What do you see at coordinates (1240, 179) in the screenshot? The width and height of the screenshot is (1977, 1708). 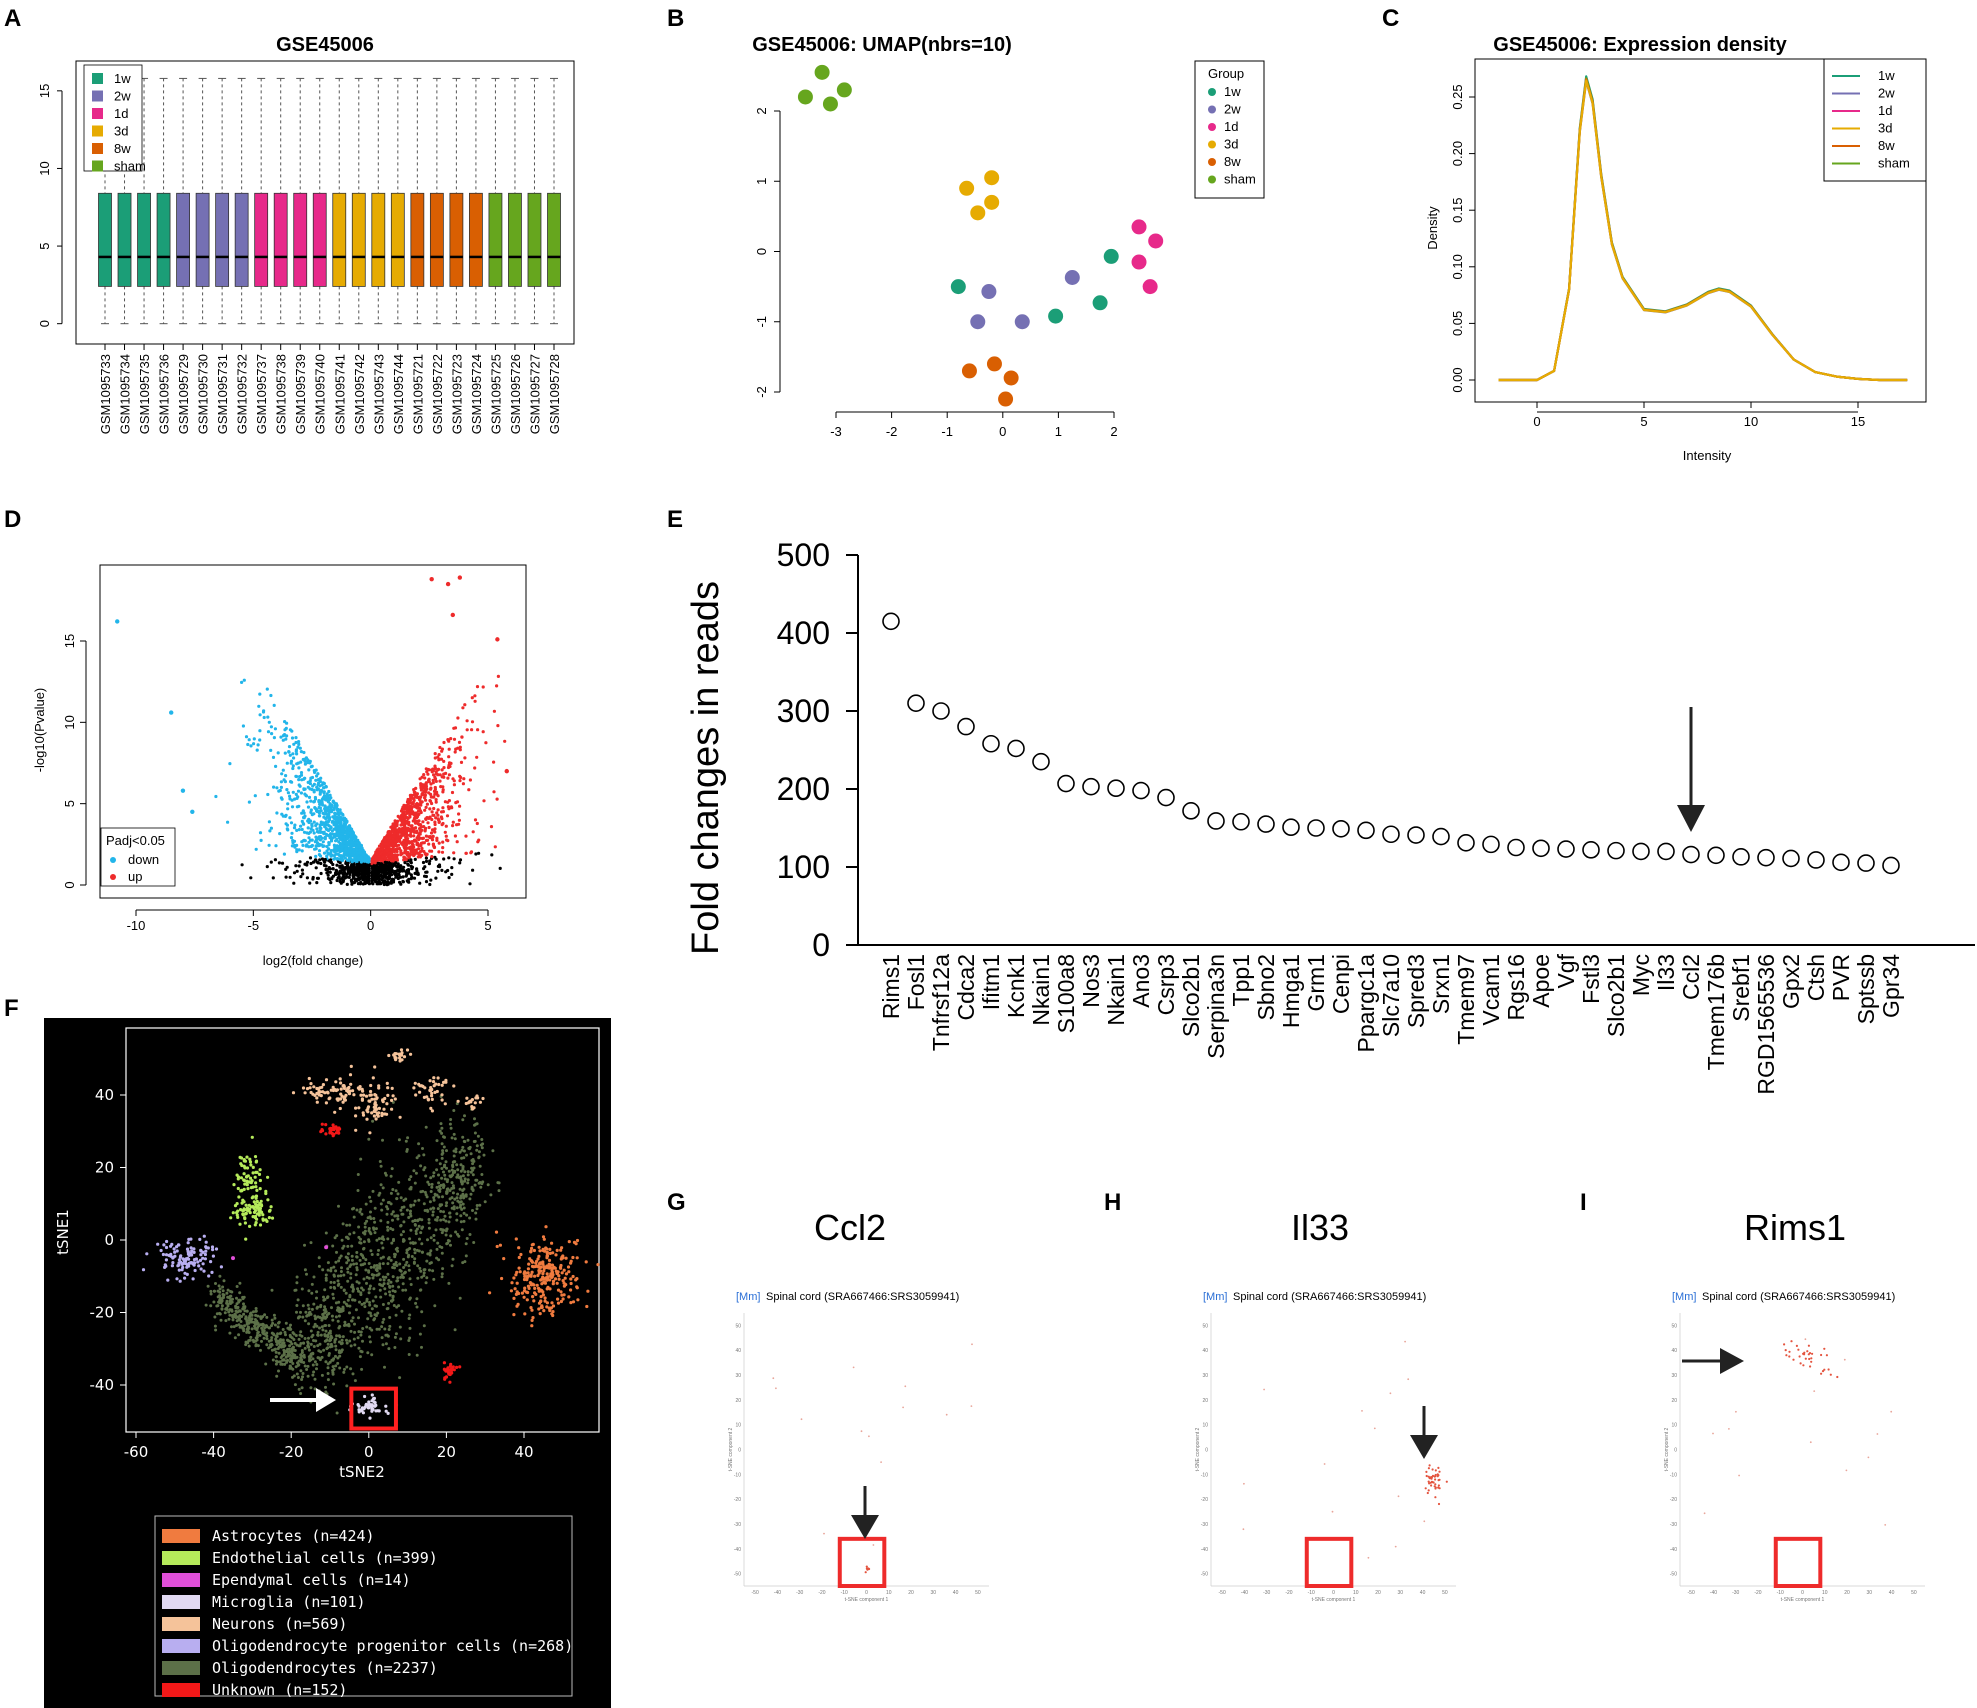 I see `panel-b-legend-label: sham` at bounding box center [1240, 179].